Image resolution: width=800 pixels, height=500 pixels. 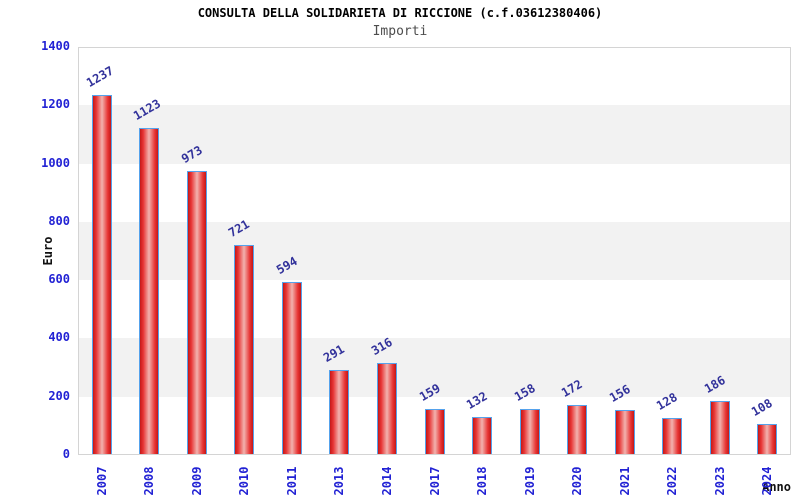 I want to click on y-tick-label: 600, so click(x=59, y=279).